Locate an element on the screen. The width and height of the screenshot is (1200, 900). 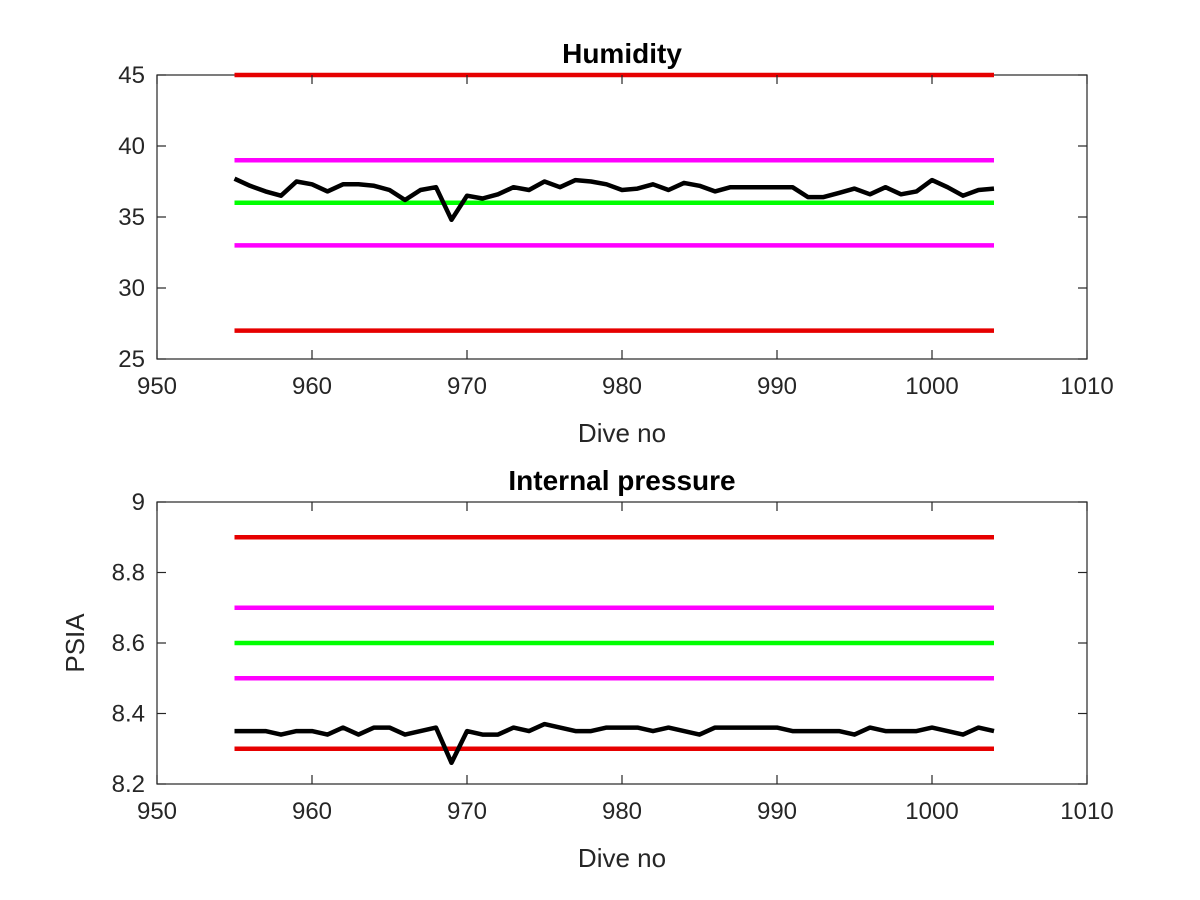
y-tick-label: 8.4 is located at coordinates (128, 714).